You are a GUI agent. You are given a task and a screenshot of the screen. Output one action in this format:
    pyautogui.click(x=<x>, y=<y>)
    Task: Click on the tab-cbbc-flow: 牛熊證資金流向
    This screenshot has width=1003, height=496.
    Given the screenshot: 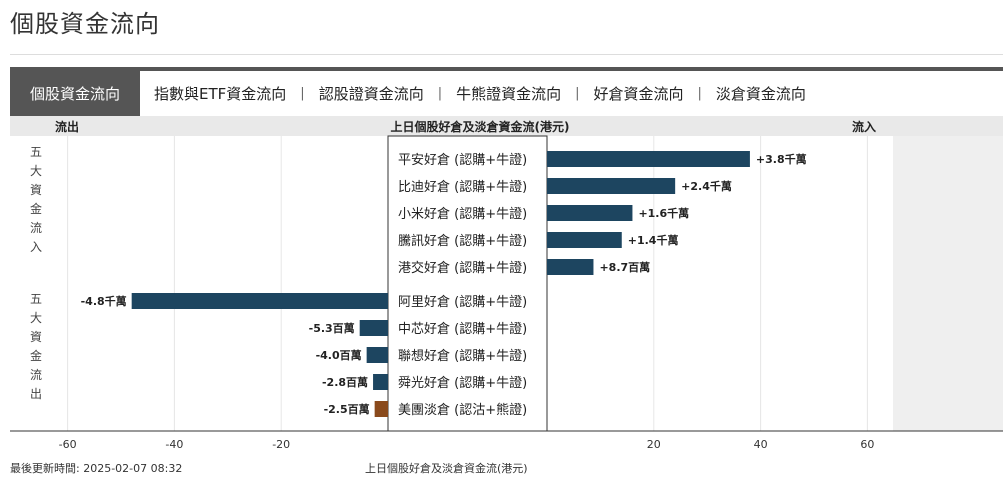 What is the action you would take?
    pyautogui.click(x=509, y=94)
    